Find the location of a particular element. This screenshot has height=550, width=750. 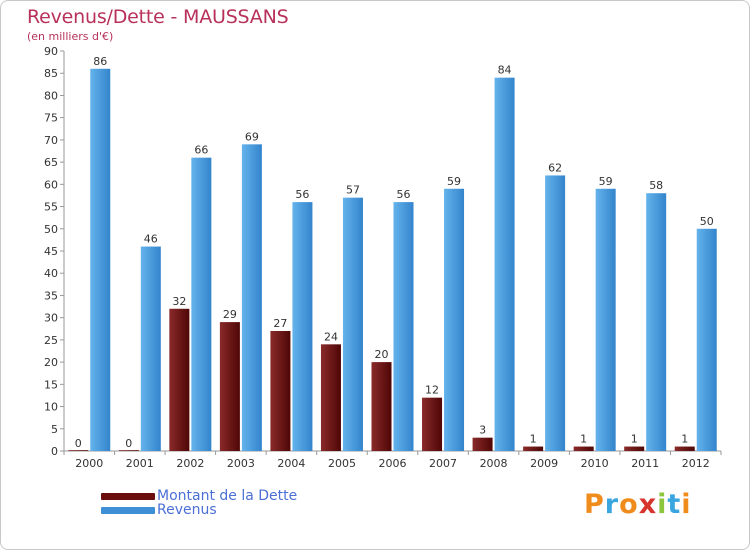

x-tick-label: 2002 is located at coordinates (190, 463).